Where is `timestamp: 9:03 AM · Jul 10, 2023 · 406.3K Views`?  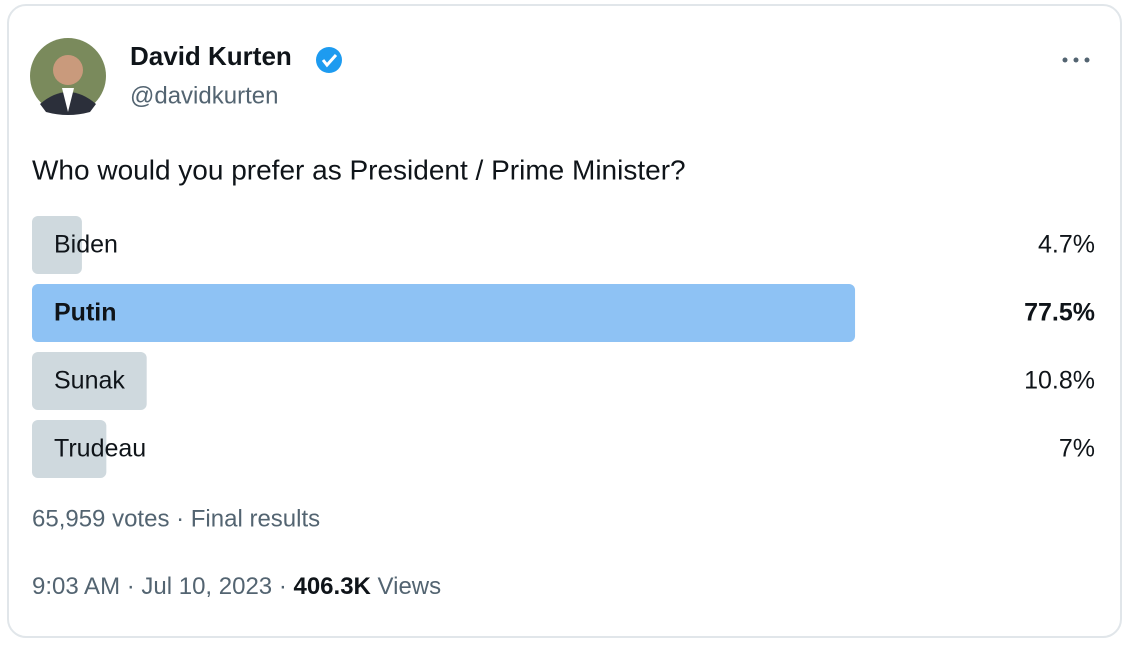 timestamp: 9:03 AM · Jul 10, 2023 · 406.3K Views is located at coordinates (236, 586).